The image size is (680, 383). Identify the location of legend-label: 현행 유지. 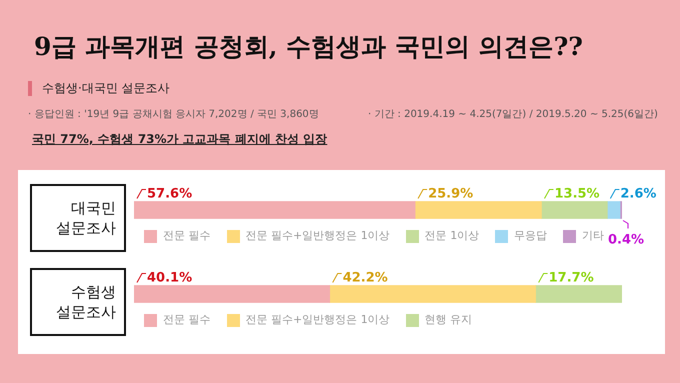
(448, 320).